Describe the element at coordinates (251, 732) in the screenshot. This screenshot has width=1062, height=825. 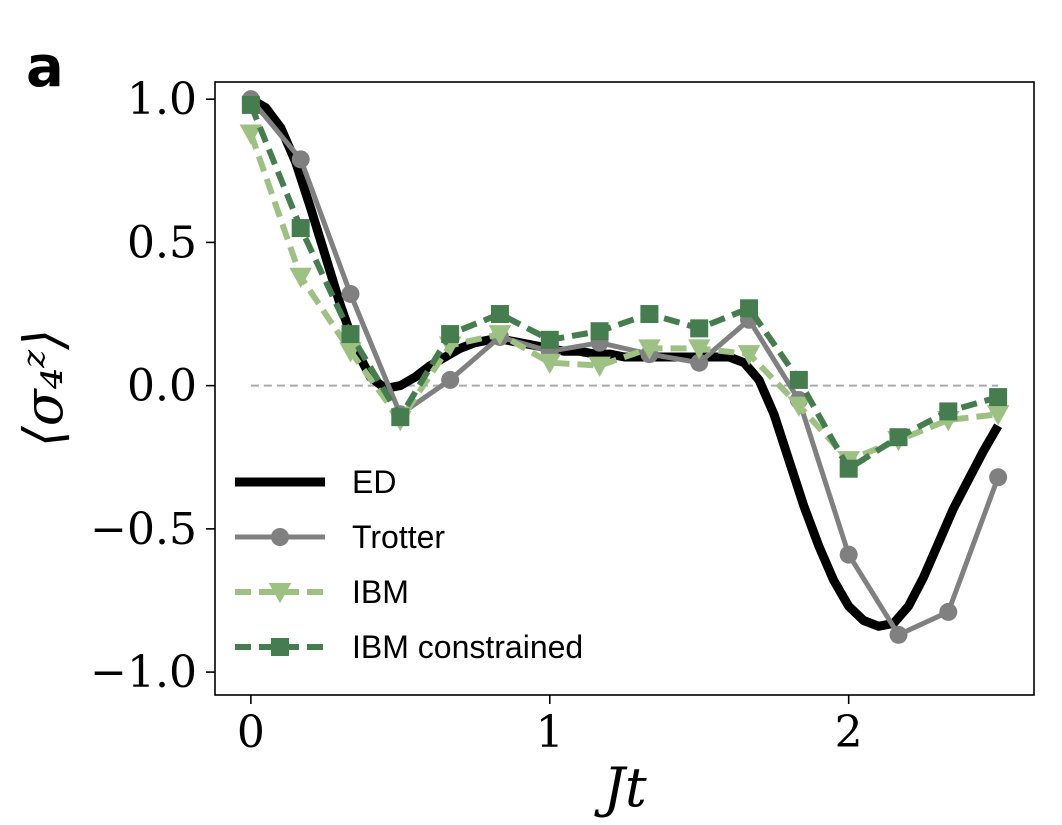
I see `x-tick-label: 0` at that location.